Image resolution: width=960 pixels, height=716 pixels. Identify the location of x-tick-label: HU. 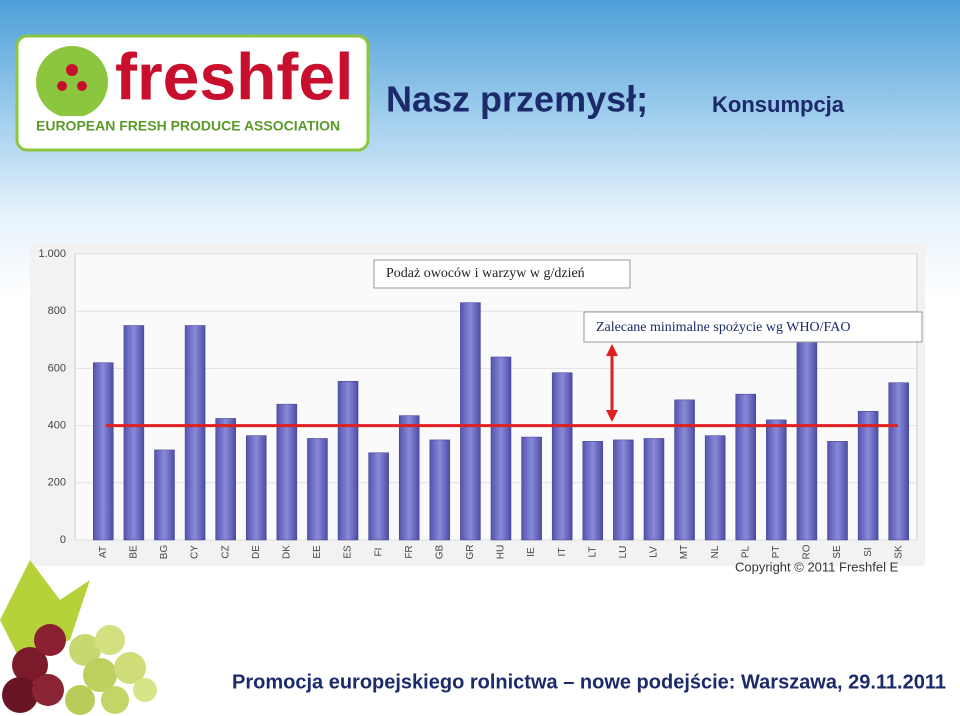
(501, 552).